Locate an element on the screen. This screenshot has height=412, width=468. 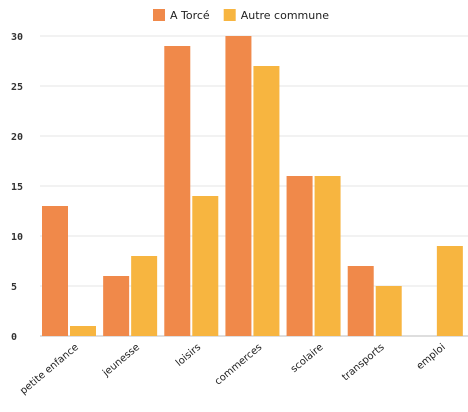
y-tick-label: 10 is located at coordinates (17, 237).